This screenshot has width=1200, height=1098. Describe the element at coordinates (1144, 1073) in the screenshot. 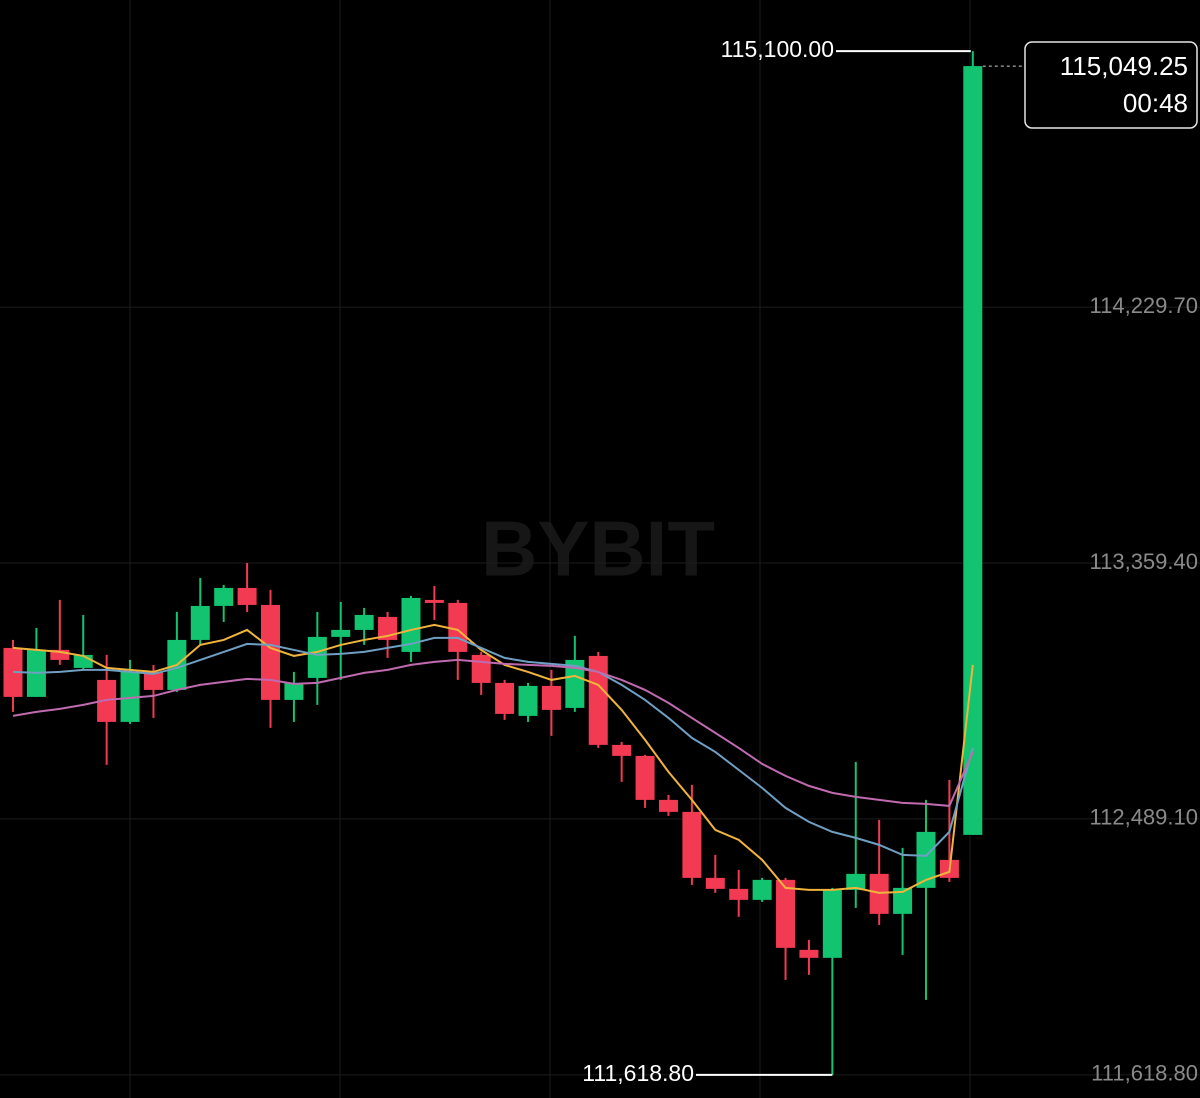

I see `y-tick-label: 111,618.80` at that location.